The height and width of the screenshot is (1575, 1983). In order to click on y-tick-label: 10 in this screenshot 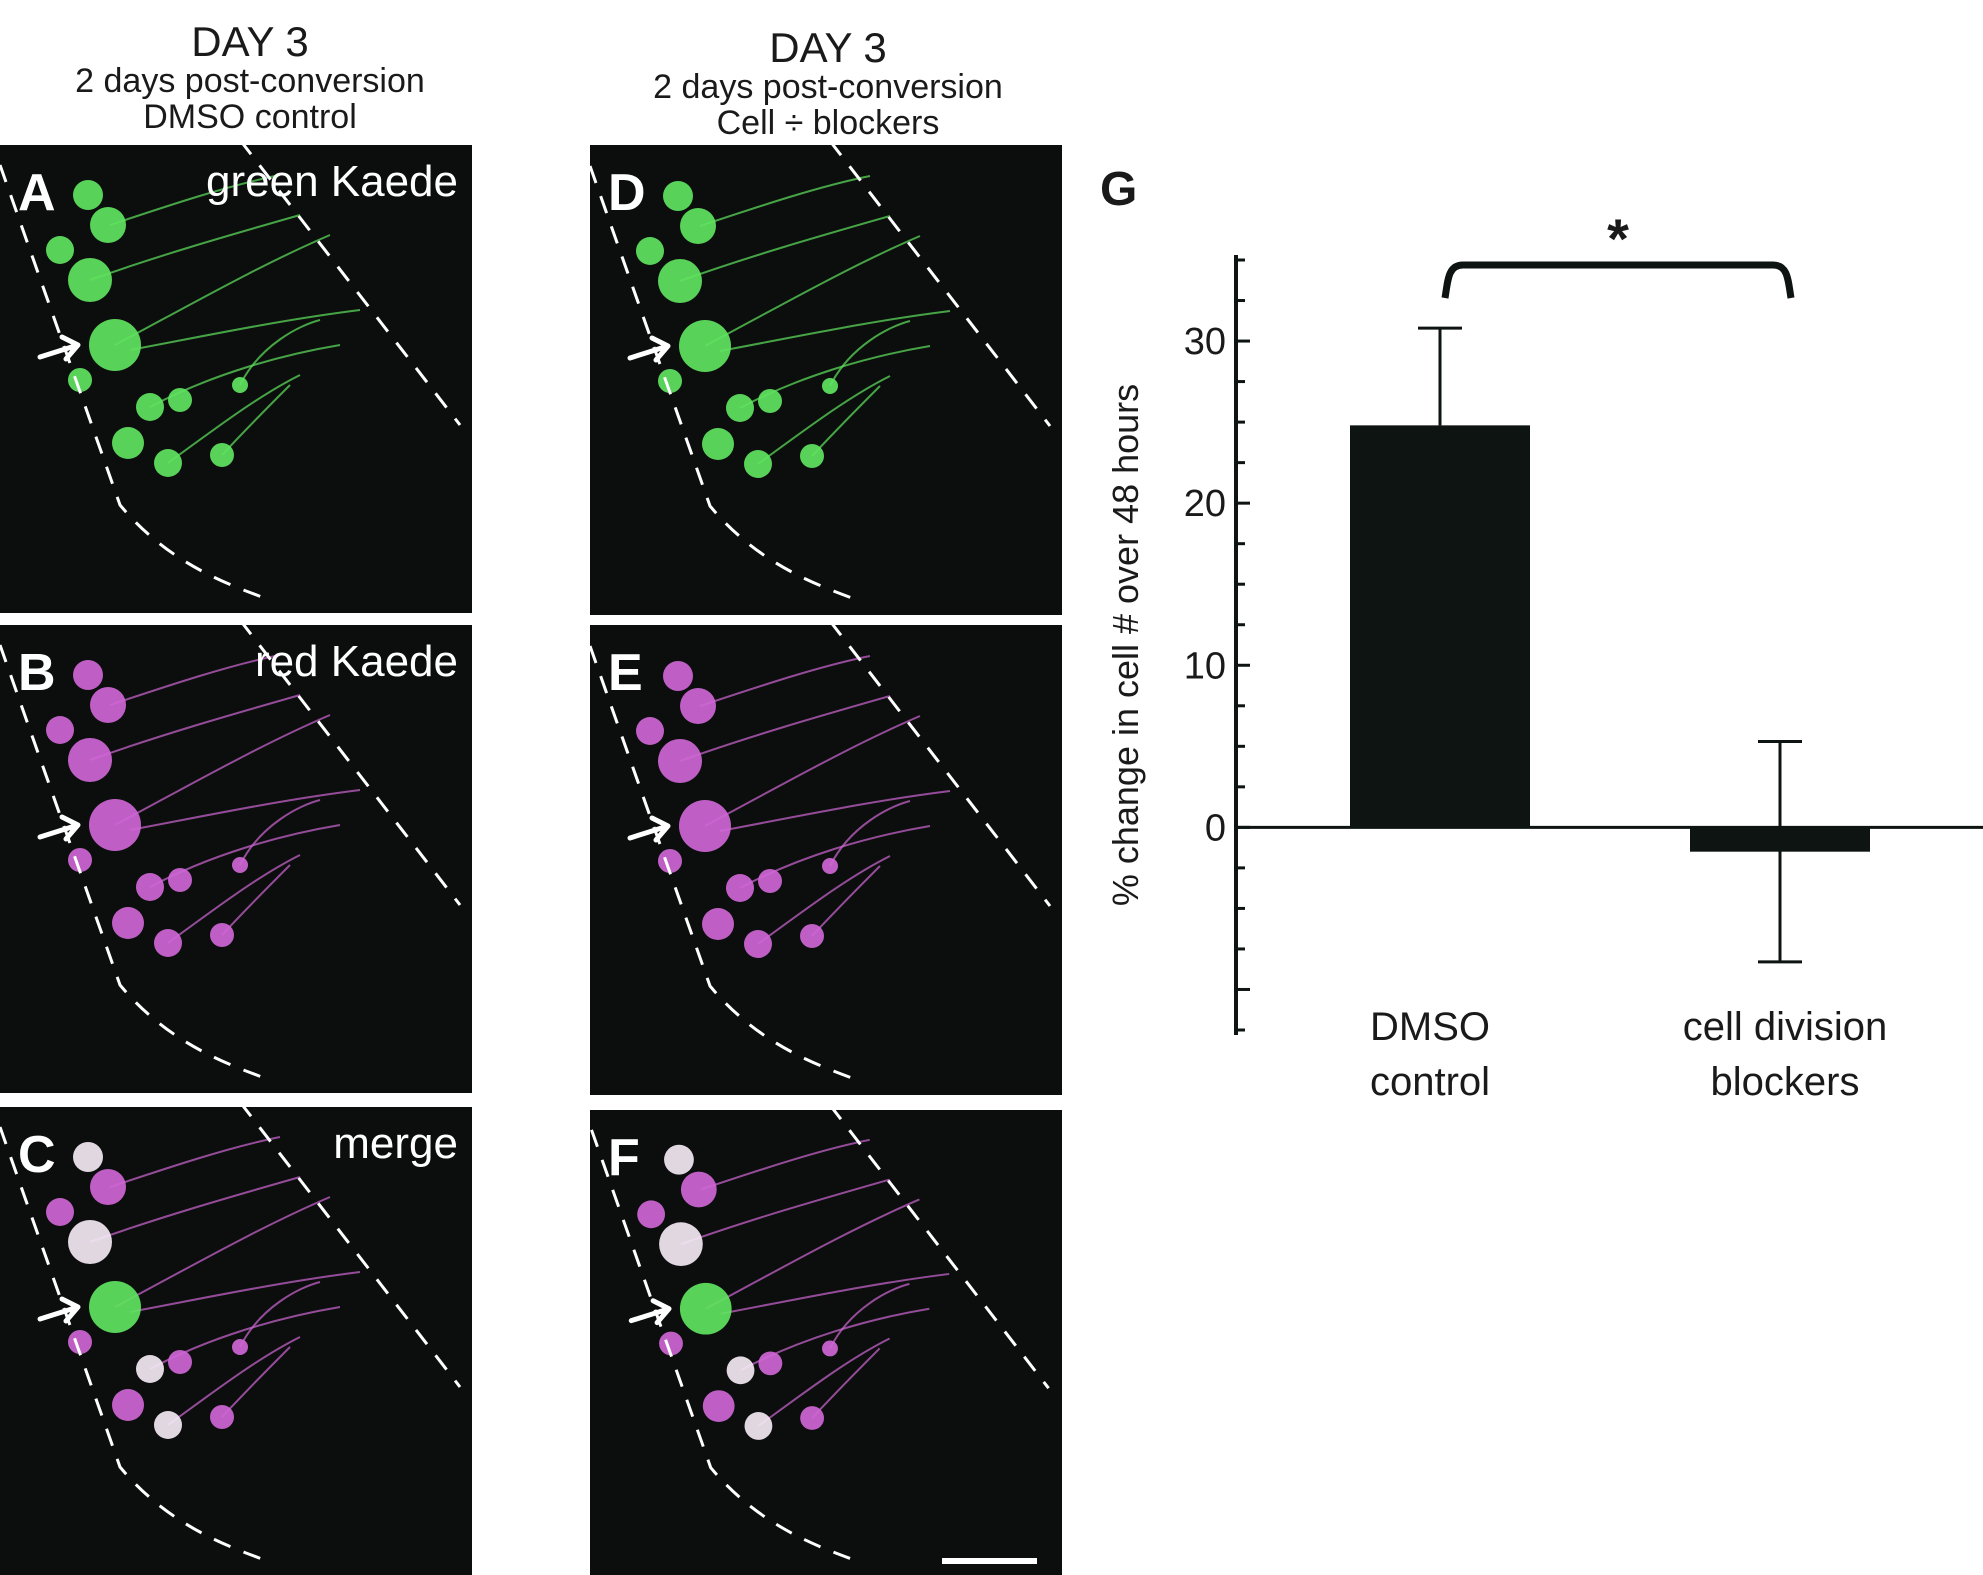, I will do `click(1205, 666)`.